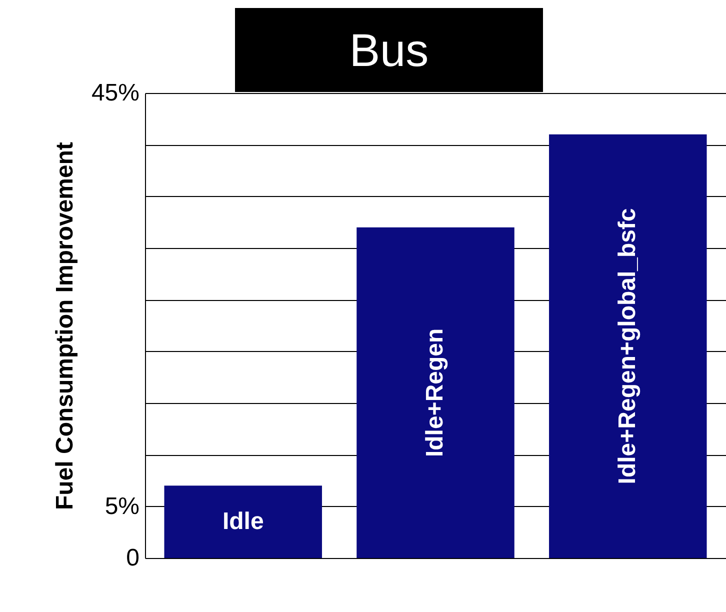  I want to click on x-tick-label: Idle, so click(243, 521).